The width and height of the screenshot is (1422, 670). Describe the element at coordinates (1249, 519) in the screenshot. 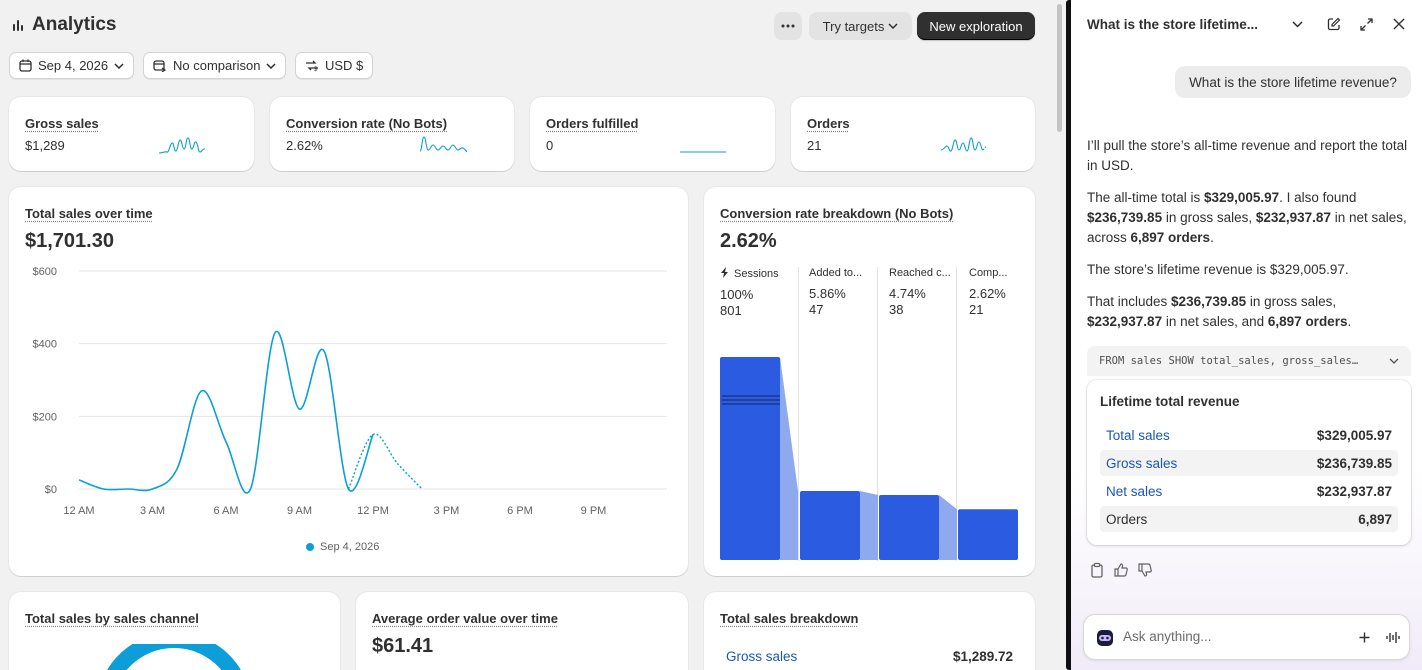

I see `result-row: Orders 6,897` at that location.